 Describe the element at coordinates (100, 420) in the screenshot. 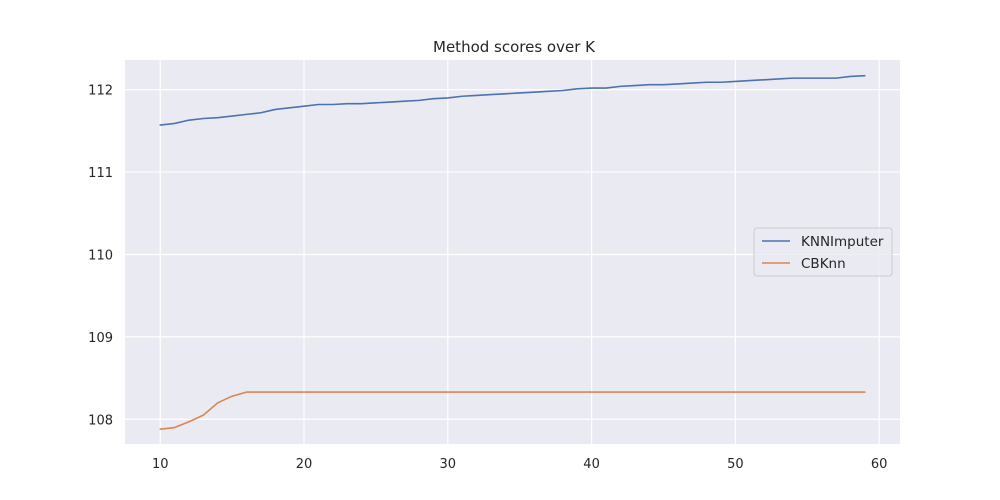

I see `y-tick-label: 108` at that location.